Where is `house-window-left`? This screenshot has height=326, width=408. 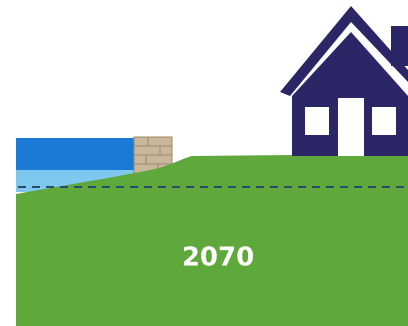
house-window-left is located at coordinates (317, 121).